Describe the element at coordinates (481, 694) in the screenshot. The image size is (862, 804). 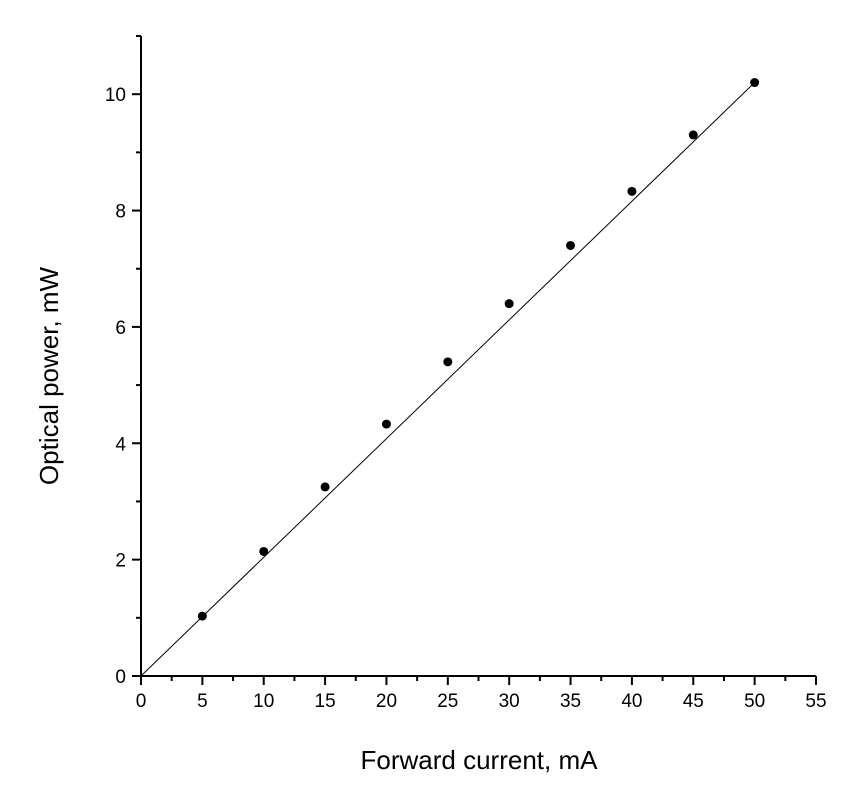
I see `x-ticks-group: 0 5 10 15 20 25 30 35 40 45 50 55` at that location.